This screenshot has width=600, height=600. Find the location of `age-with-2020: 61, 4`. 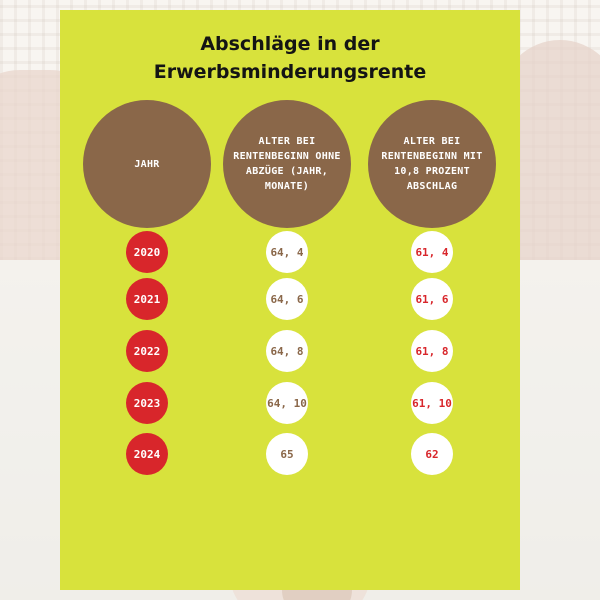

age-with-2020: 61, 4 is located at coordinates (432, 252).